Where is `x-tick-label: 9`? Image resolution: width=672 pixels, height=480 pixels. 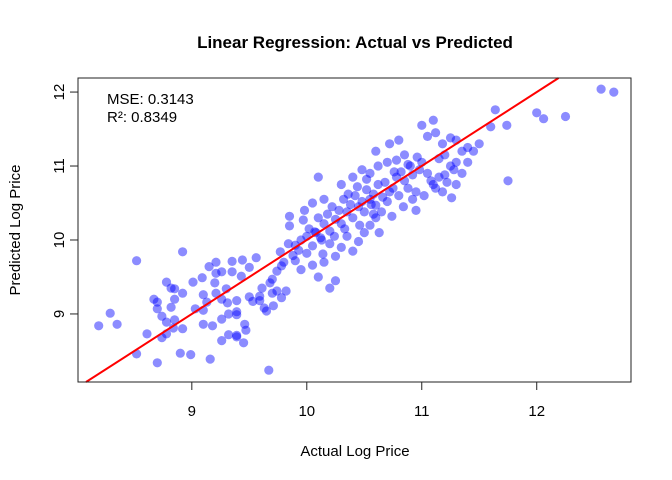 x-tick-label: 9 is located at coordinates (192, 411).